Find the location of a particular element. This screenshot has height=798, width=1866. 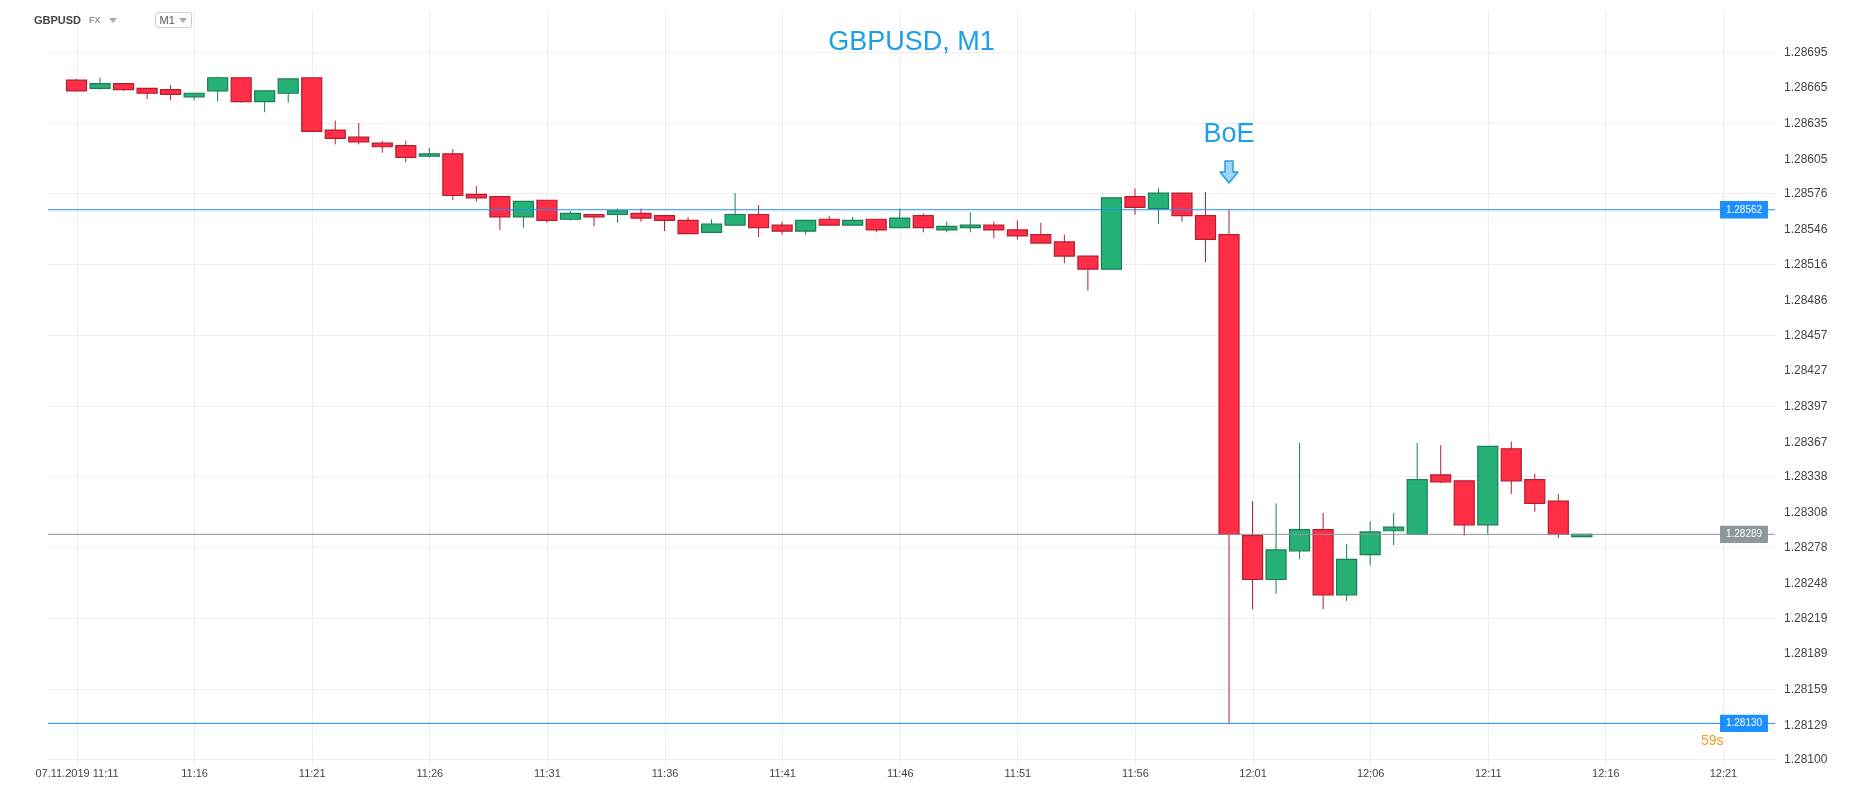

y-tick-label: 1.28159 is located at coordinates (1806, 688).